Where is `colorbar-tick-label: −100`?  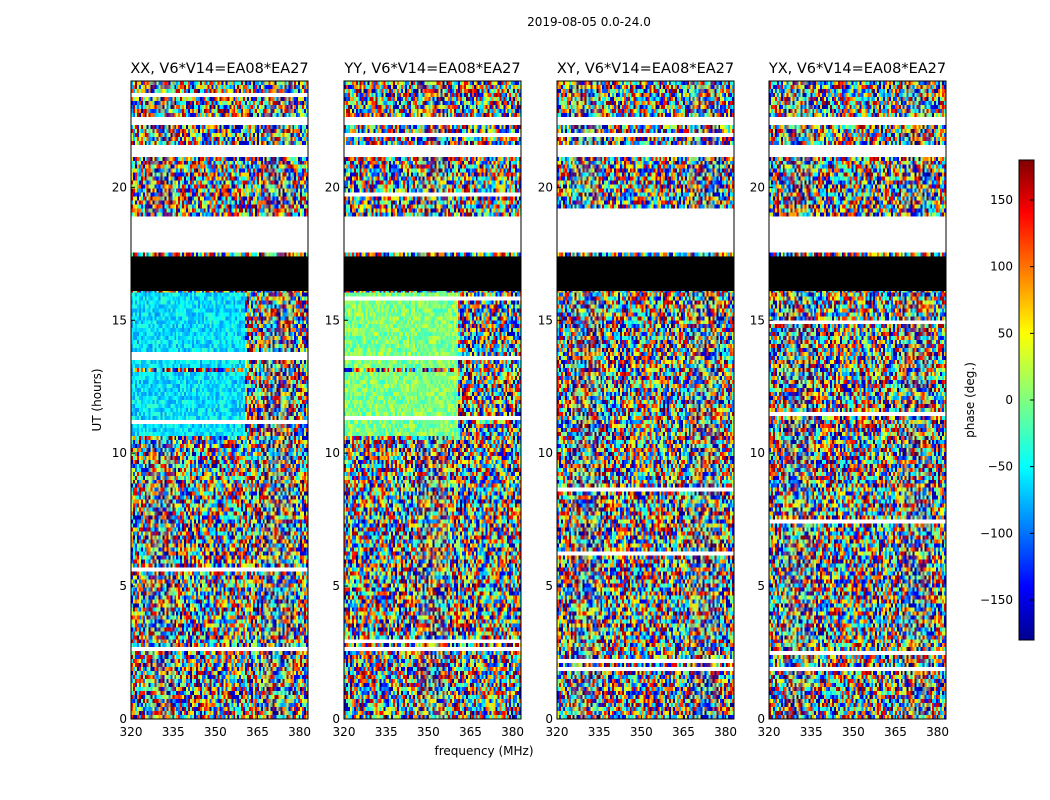
colorbar-tick-label: −100 is located at coordinates (996, 533).